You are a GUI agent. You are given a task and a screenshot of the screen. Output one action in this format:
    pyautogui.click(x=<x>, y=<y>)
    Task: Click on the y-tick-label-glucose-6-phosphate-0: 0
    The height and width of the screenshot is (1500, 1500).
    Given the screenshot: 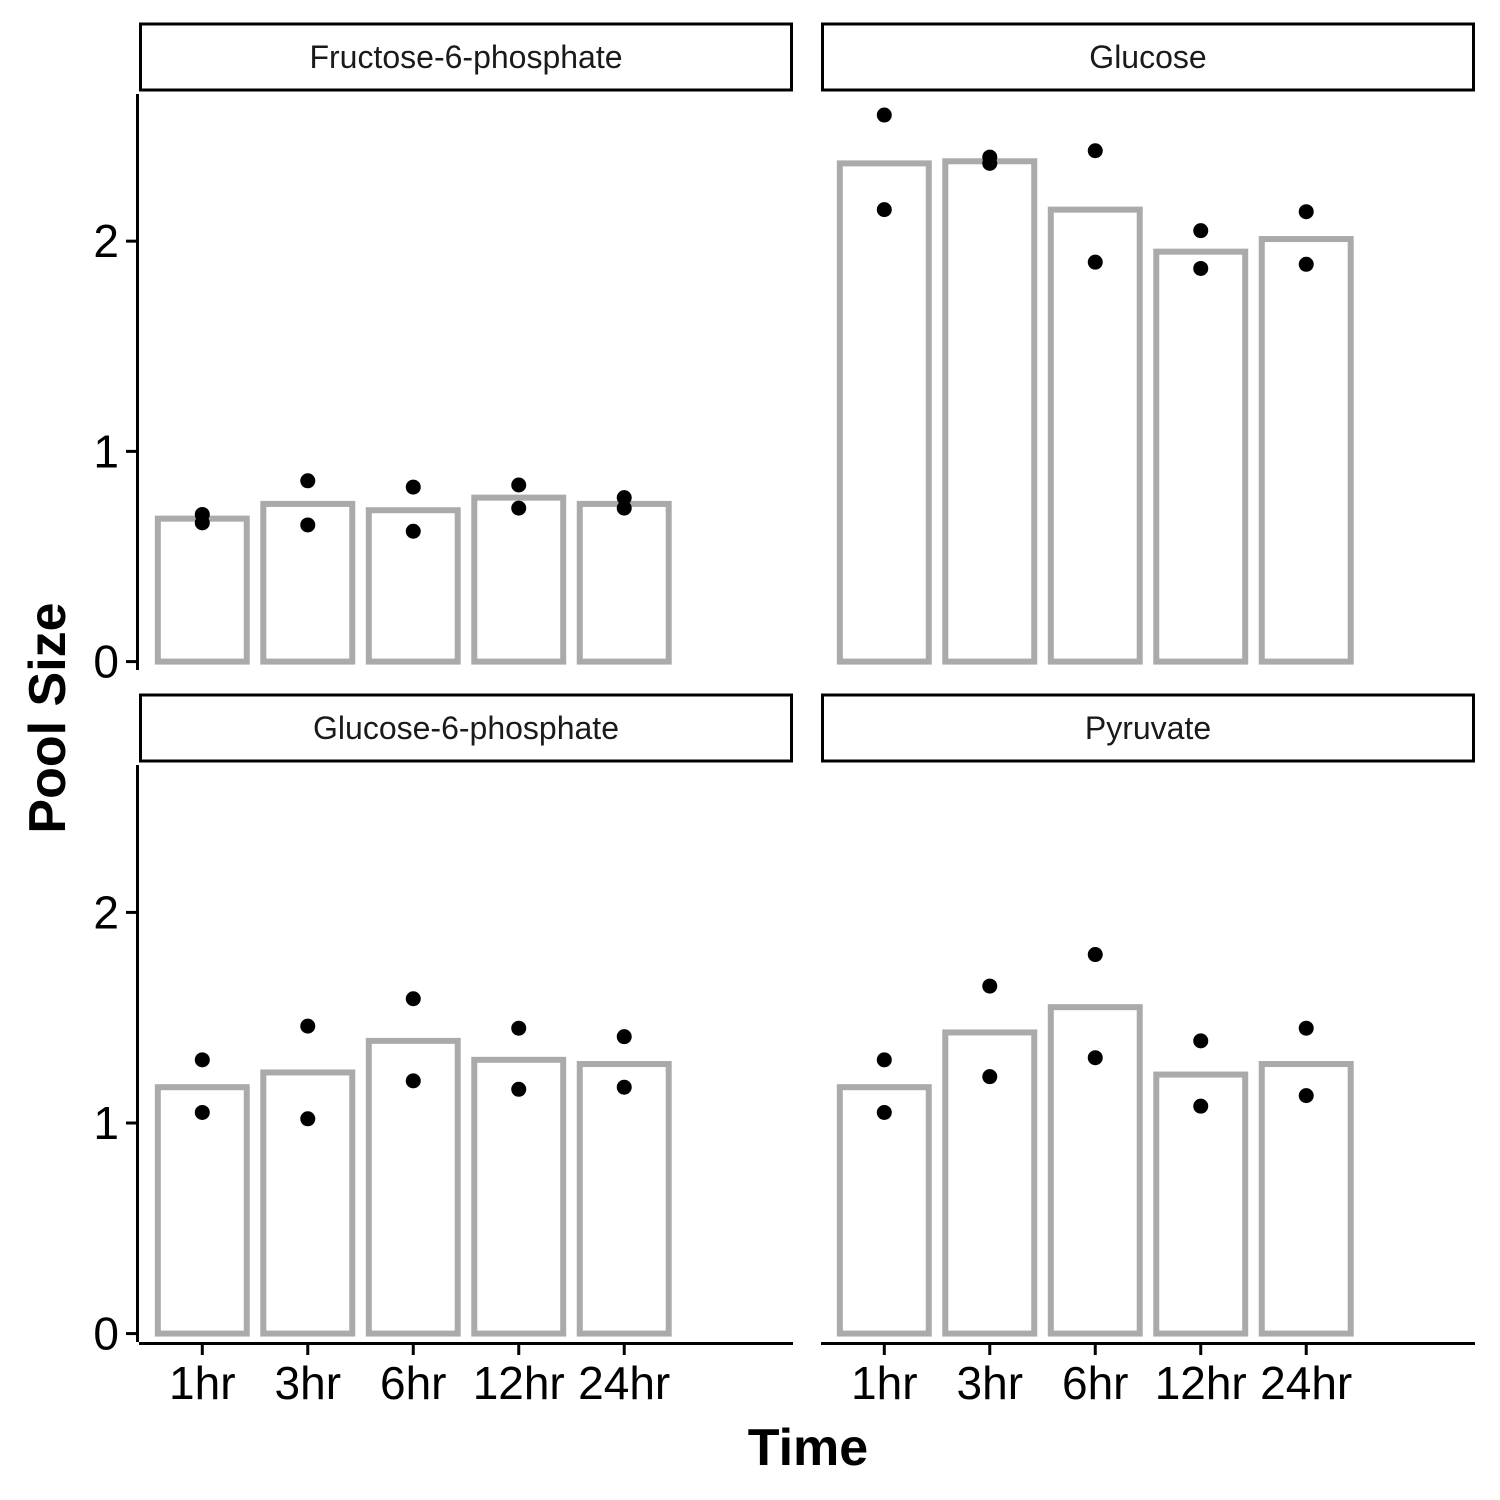 What is the action you would take?
    pyautogui.click(x=106, y=1334)
    